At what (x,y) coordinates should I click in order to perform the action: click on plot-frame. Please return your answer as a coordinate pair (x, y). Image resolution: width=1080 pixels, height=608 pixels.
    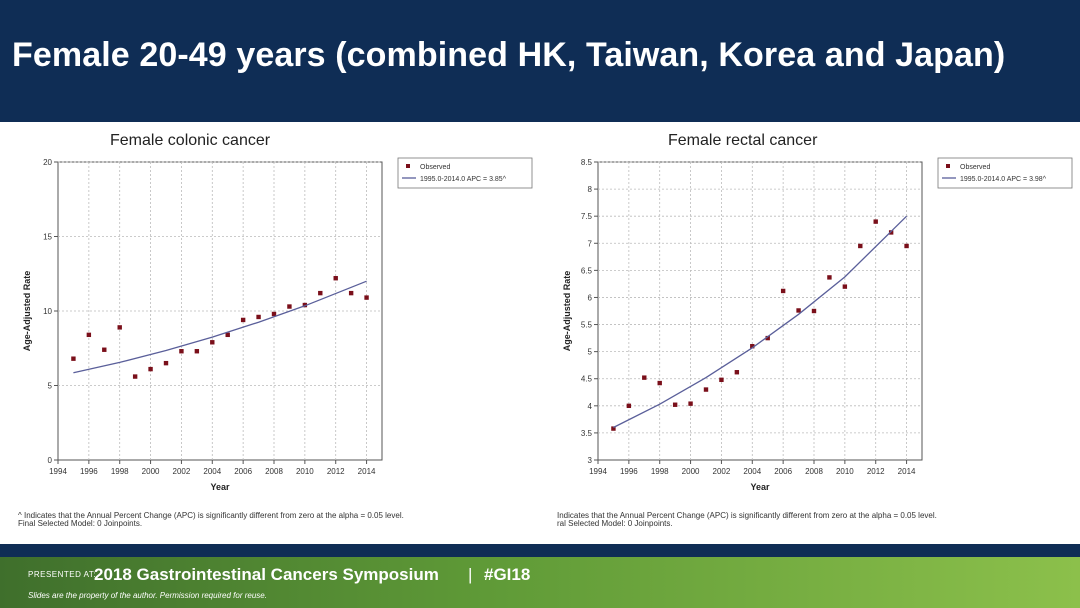
    Looking at the image, I should click on (760, 311).